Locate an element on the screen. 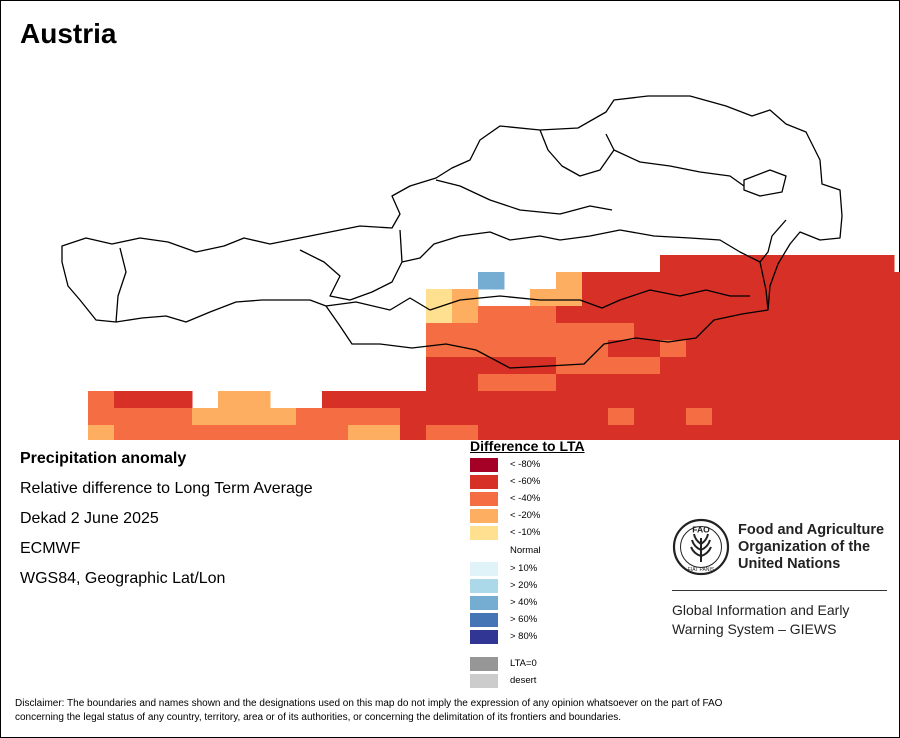 The image size is (900, 738). fao-logo-motto: FIAT PANIS is located at coordinates (701, 570).